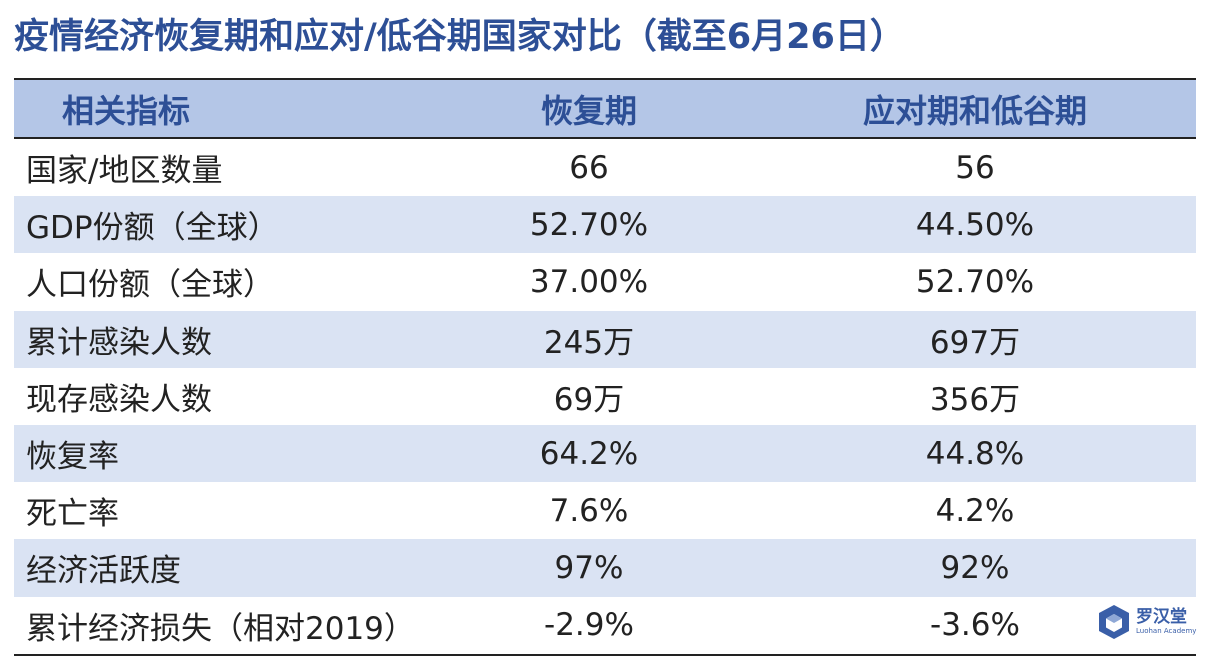 The image size is (1208, 660). Describe the element at coordinates (589, 224) in the screenshot. I see `row-recovery-cell: 52.70%` at that location.